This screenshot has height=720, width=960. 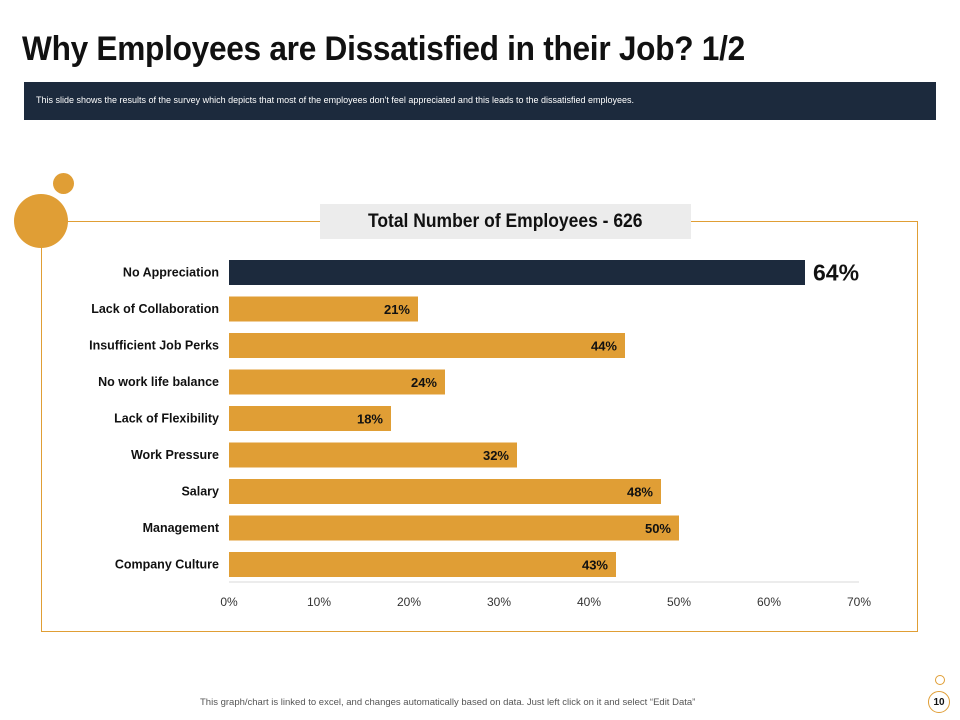 What do you see at coordinates (939, 702) in the screenshot?
I see `page-number: 10` at bounding box center [939, 702].